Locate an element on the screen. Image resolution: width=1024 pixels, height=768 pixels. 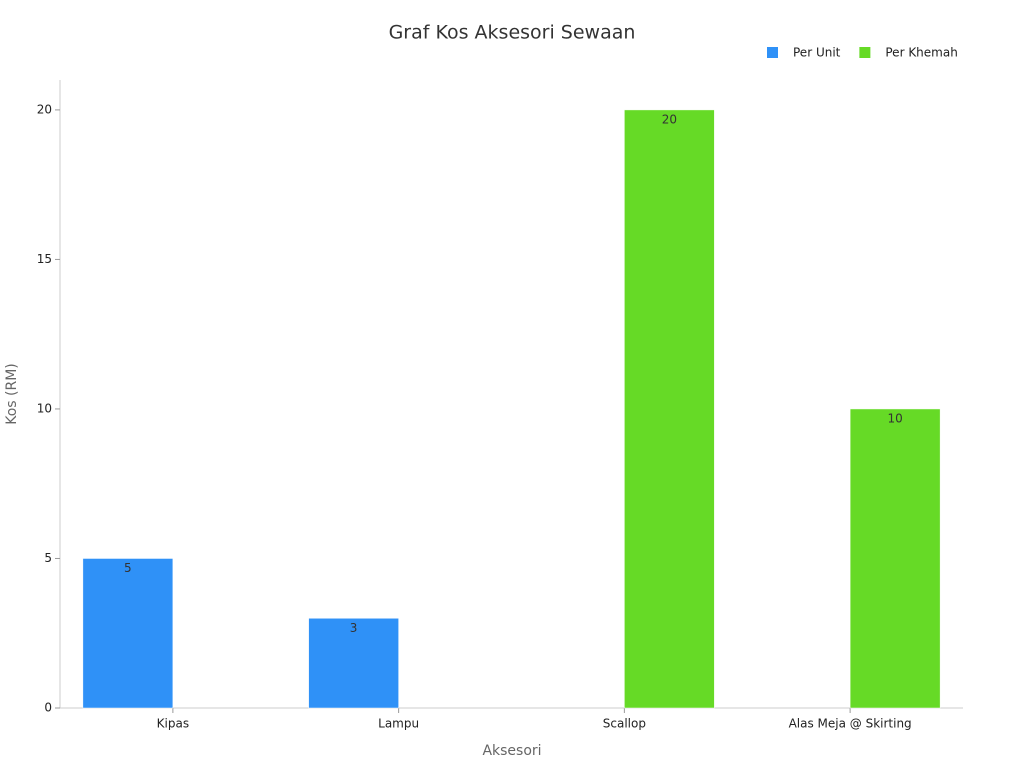
y-tick-label: 20 is located at coordinates (44, 109).